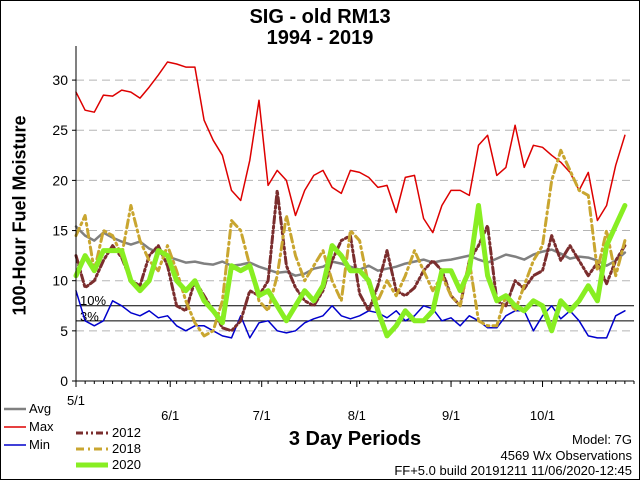 This screenshot has width=640, height=480. Describe the element at coordinates (93, 300) in the screenshot. I see `threshold-label: 10%` at that location.